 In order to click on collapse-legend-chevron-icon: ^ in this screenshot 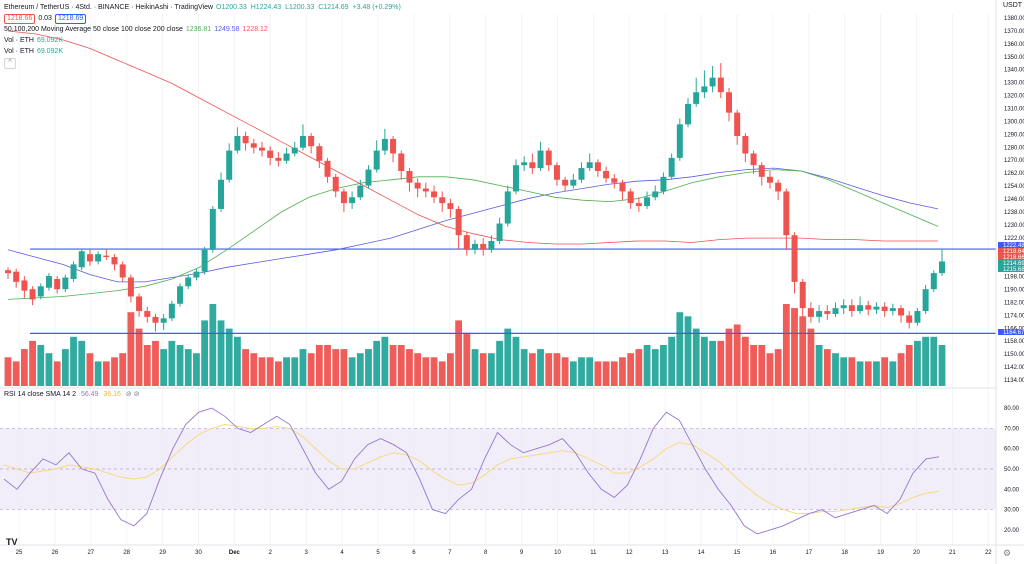, I will do `click(10, 63)`.